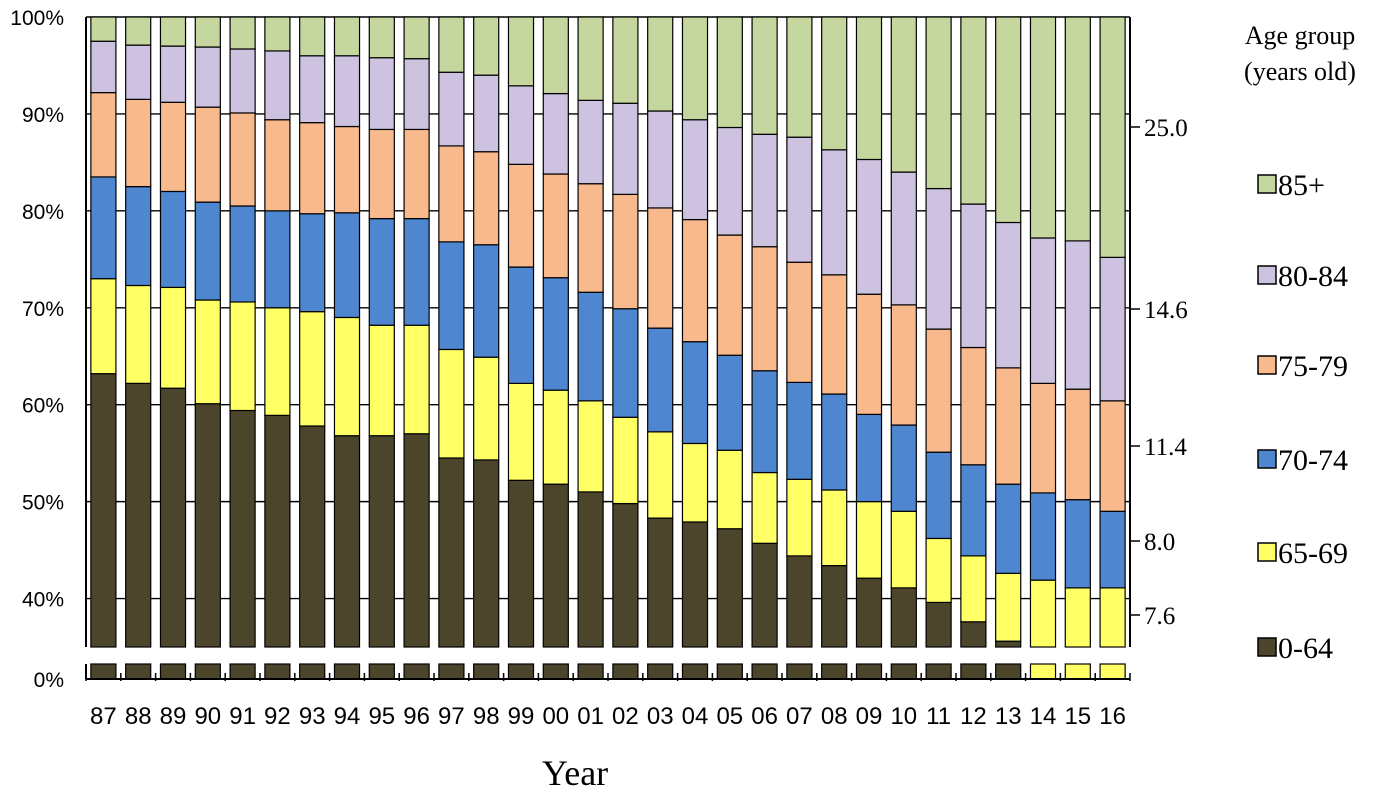  Describe the element at coordinates (1077, 716) in the screenshot. I see `x-tick-label: 15` at that location.